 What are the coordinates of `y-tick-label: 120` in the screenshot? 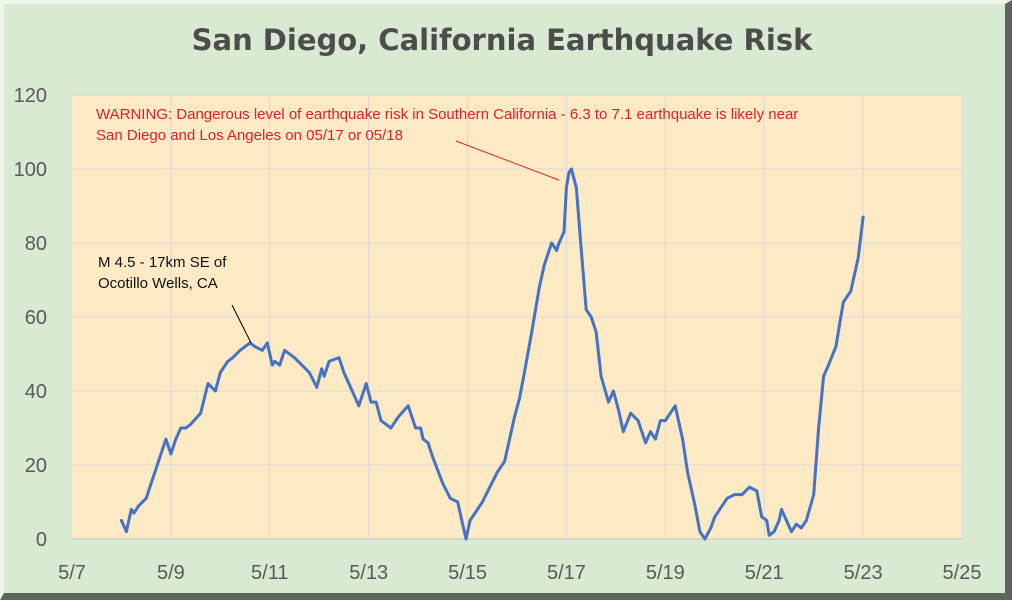 It's located at (30, 96).